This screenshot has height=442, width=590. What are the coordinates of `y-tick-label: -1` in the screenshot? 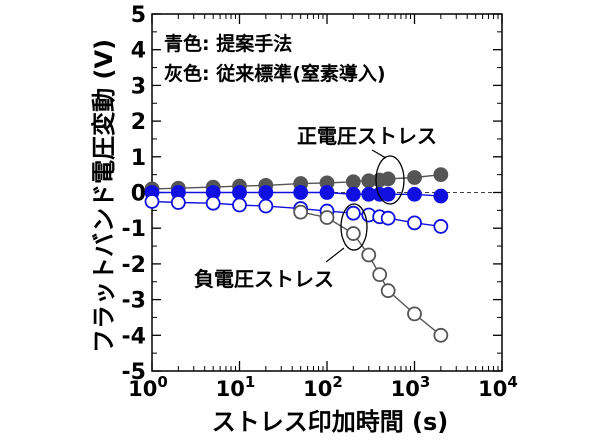 It's located at (134, 229).